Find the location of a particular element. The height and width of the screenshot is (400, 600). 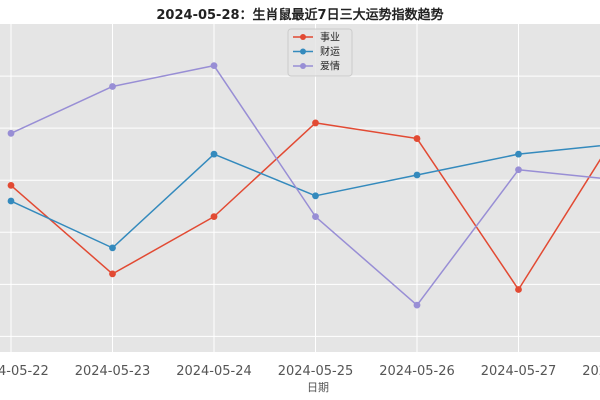

legend-label: 财运 is located at coordinates (330, 51).